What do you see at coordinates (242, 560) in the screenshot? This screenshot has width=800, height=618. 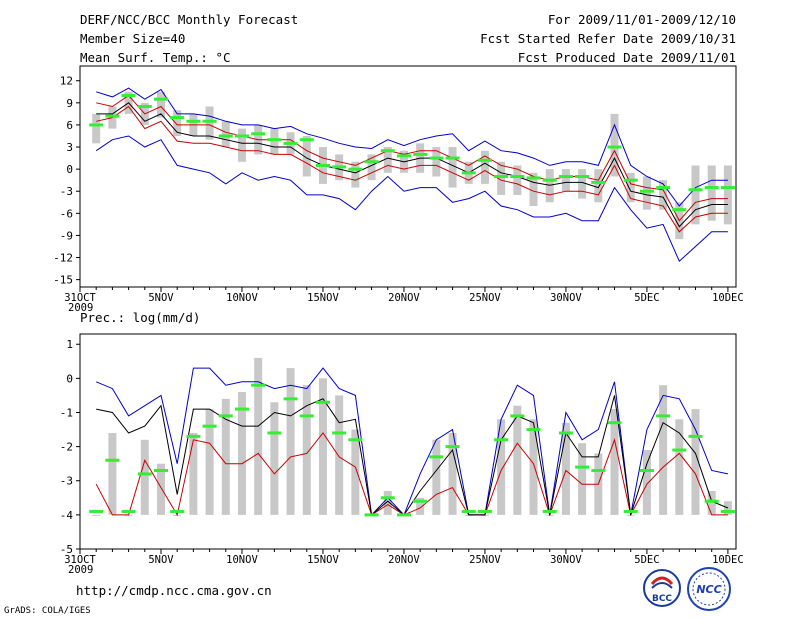 I see `x-tick-label: 10NOV` at bounding box center [242, 560].